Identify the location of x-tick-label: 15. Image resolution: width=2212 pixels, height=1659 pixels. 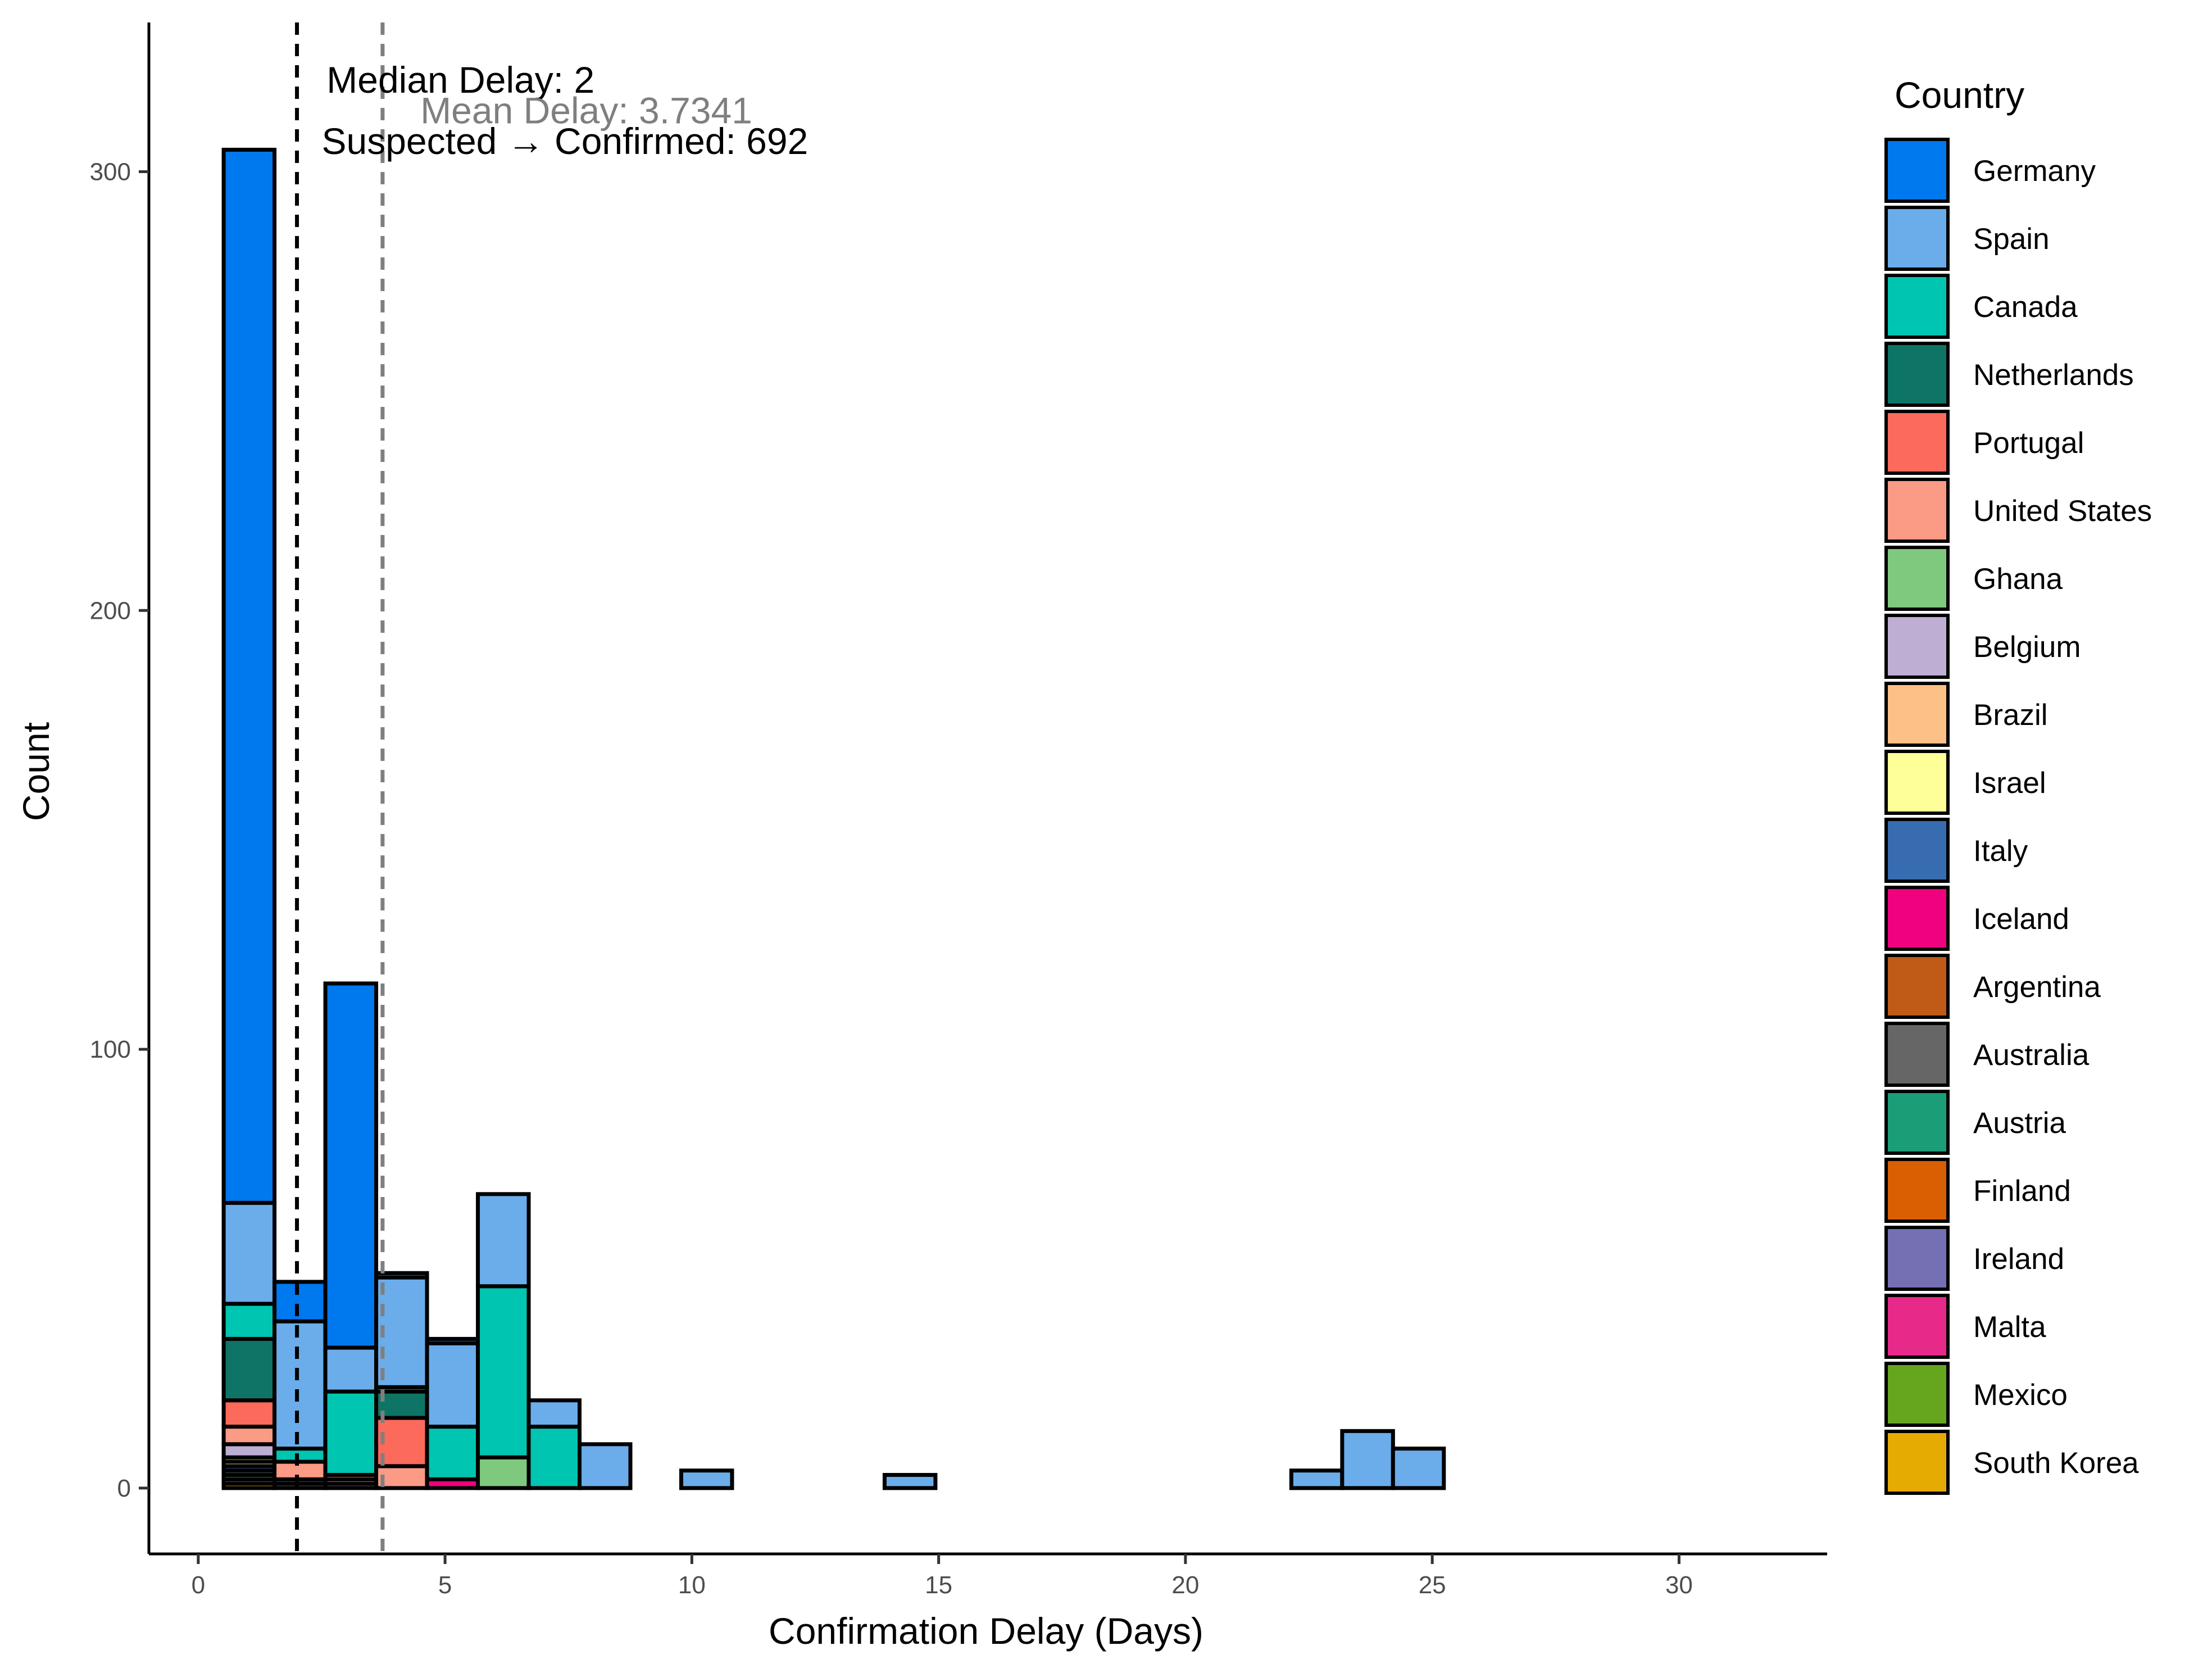
(938, 1585).